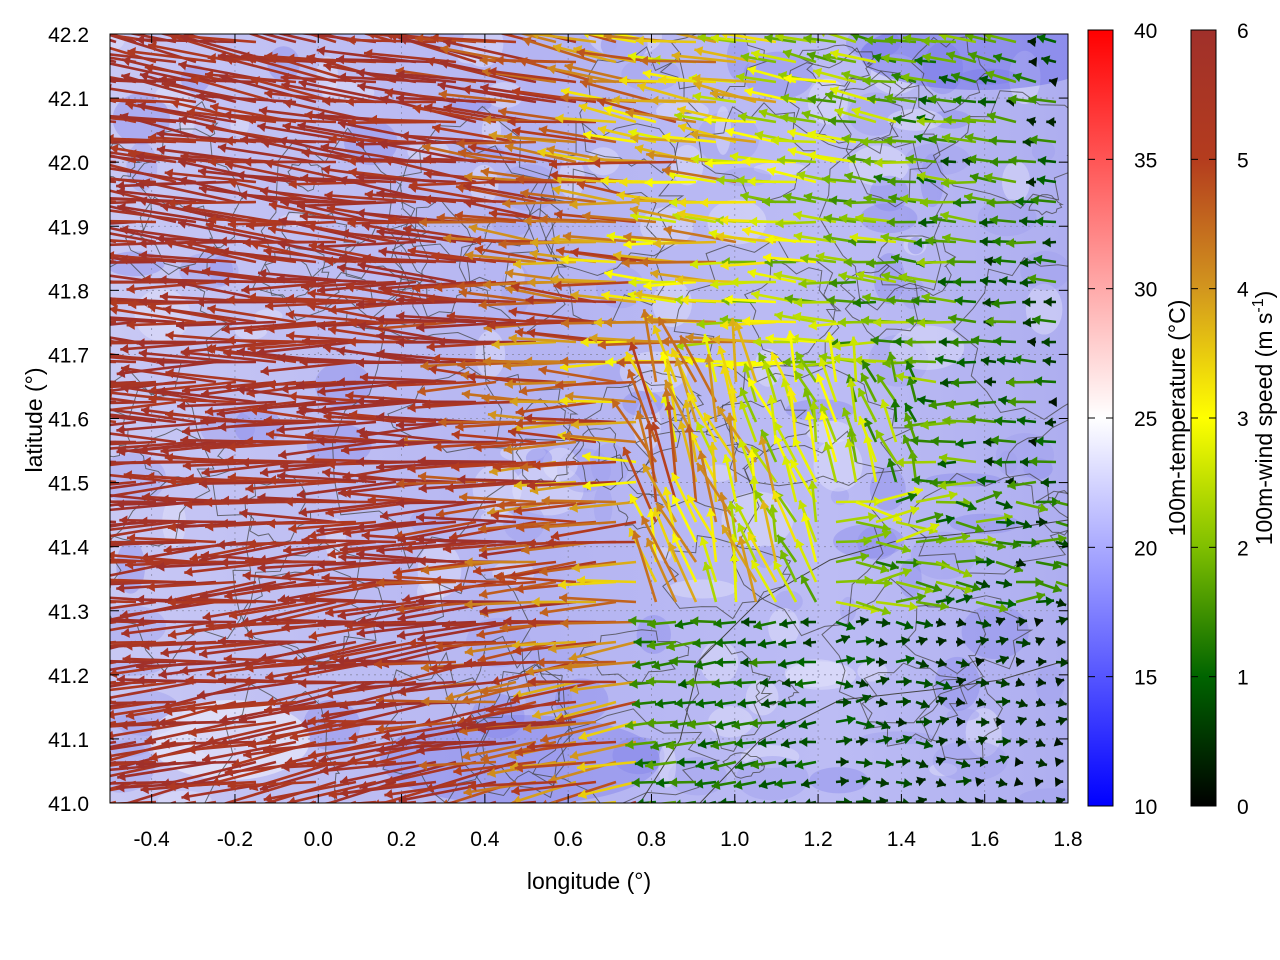 The width and height of the screenshot is (1280, 960). I want to click on x-tick-label: 0.2, so click(401, 839).